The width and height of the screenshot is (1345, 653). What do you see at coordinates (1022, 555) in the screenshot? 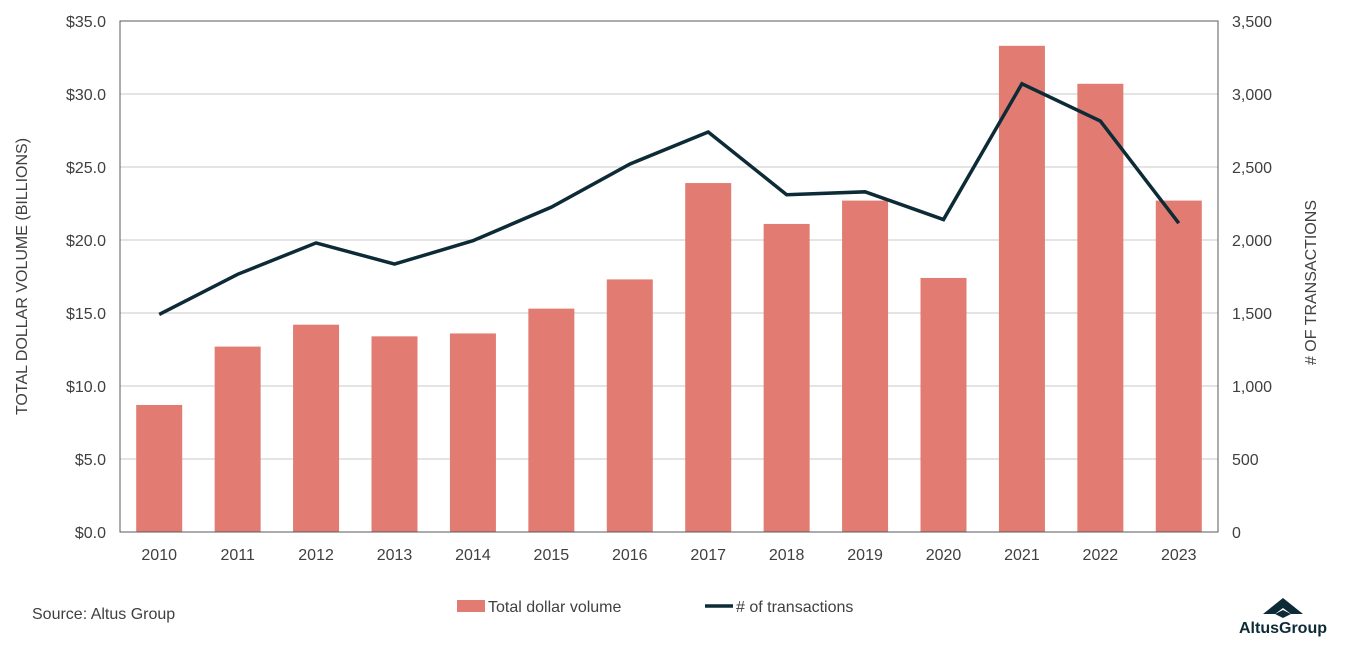
I see `x-tick-label: 2021` at bounding box center [1022, 555].